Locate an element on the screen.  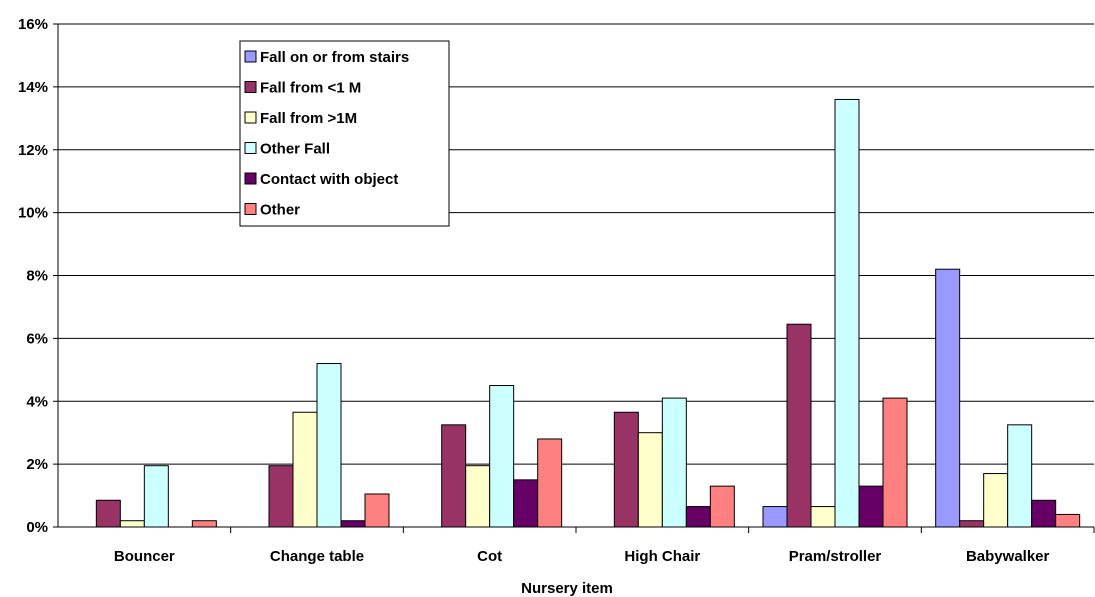
y-tick-label: 14% is located at coordinates (33, 87).